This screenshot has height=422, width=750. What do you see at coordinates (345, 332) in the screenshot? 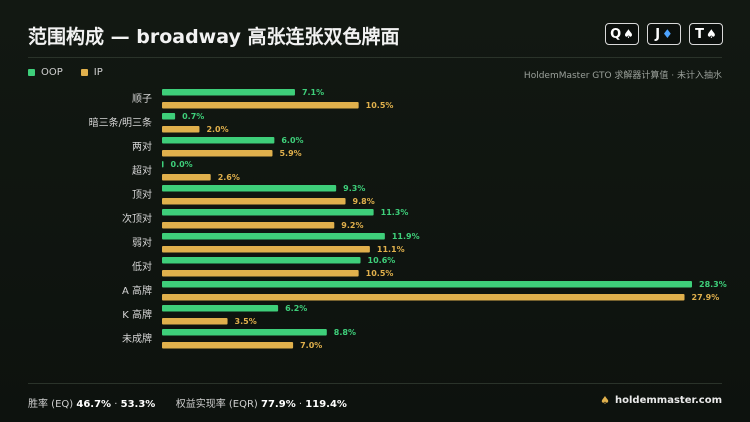
I see `data-label-oop: 8.8%` at bounding box center [345, 332].